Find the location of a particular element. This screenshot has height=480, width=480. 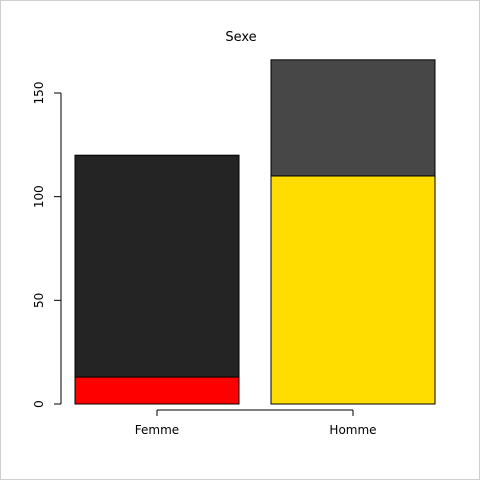

y-tick-label-0: 0 is located at coordinates (39, 404).